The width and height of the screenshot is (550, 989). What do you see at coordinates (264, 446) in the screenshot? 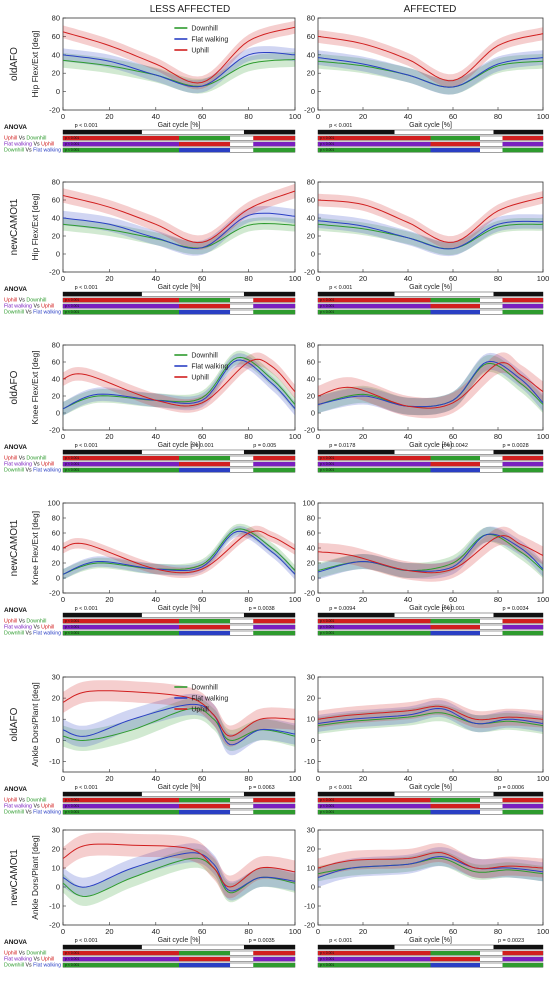
I see `p-value-label: p = 0.005` at bounding box center [264, 446].